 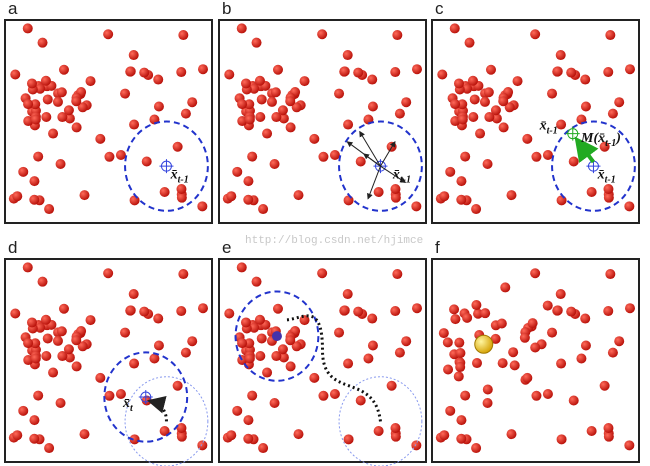 What do you see at coordinates (226, 247) in the screenshot?
I see `panel-label: e` at bounding box center [226, 247].